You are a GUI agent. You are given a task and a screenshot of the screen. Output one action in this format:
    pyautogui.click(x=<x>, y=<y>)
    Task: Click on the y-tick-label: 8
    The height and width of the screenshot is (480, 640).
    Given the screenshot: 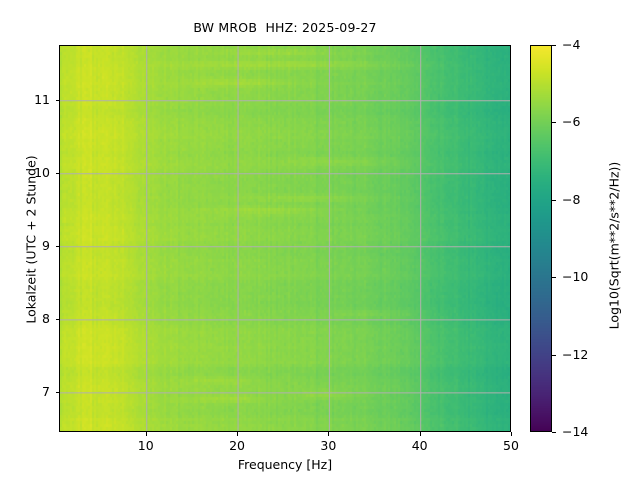 What is the action you would take?
    pyautogui.click(x=46, y=318)
    